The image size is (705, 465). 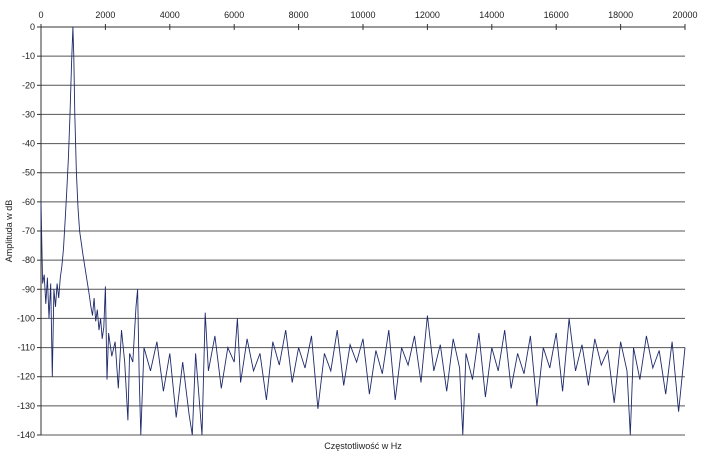 What do you see at coordinates (26, 406) in the screenshot?
I see `y-tick-label: -130` at bounding box center [26, 406].